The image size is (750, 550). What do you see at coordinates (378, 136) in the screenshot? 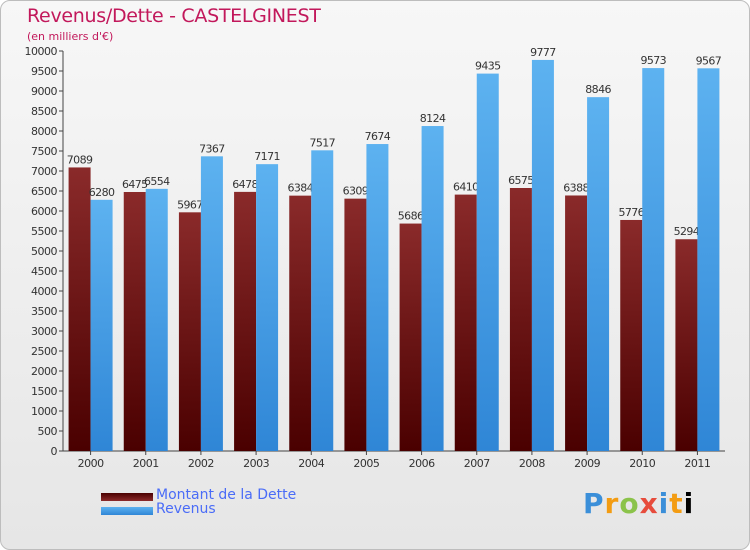
I see `data-label-revenus: 7674` at bounding box center [378, 136].